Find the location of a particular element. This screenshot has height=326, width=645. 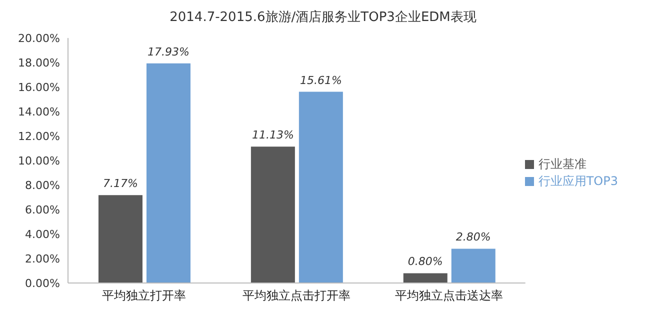

y-tick-label: 18.00% is located at coordinates (39, 63).